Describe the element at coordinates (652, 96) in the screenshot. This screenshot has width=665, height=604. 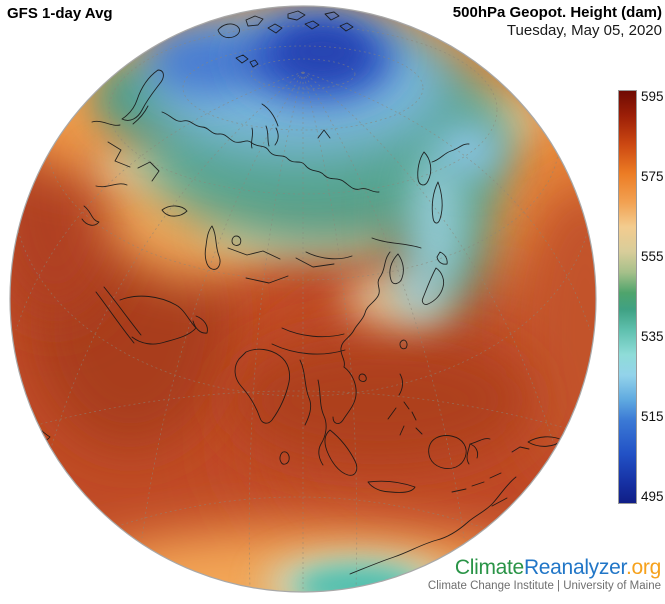
I see `colorbar-tick-595: 595` at that location.